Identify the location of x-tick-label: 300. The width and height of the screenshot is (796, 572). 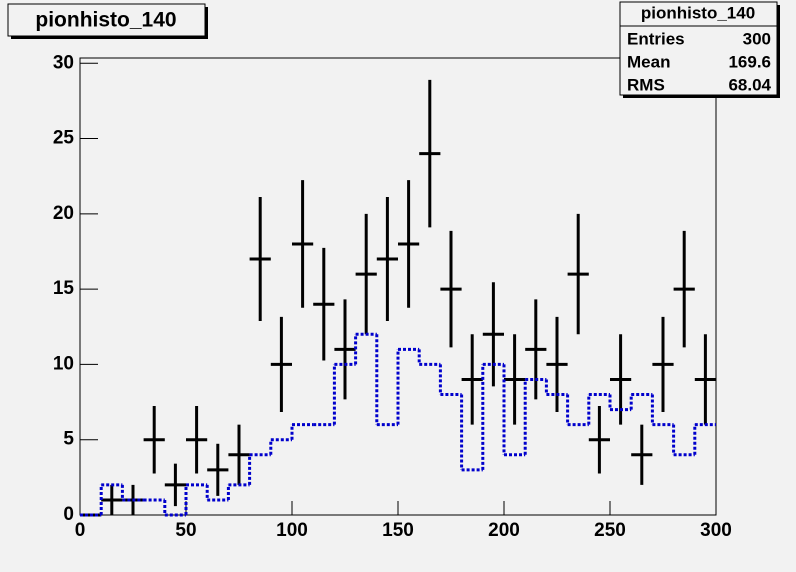
(716, 530).